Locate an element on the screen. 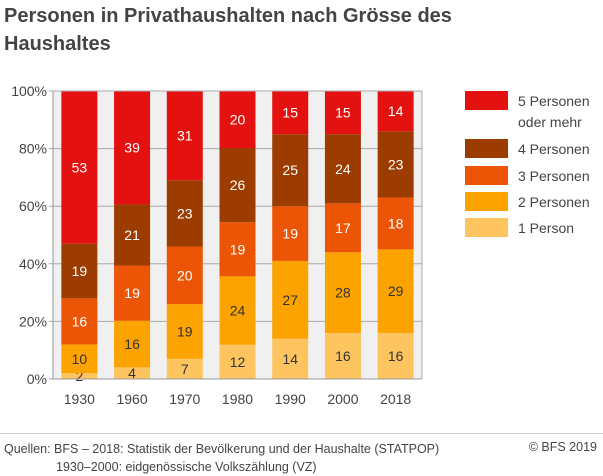 The height and width of the screenshot is (476, 603). legend-label: 3 Personen is located at coordinates (554, 176).